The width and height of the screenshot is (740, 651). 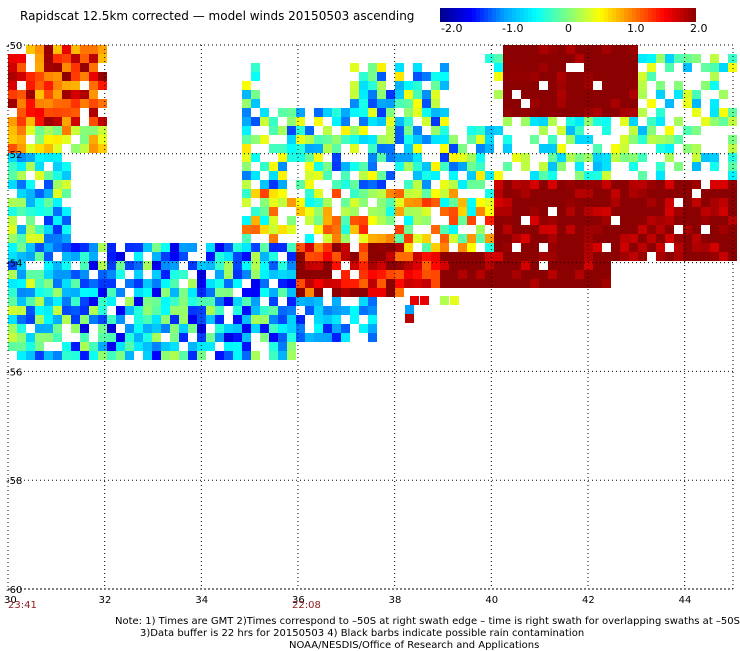 What do you see at coordinates (491, 600) in the screenshot?
I see `lon-tick-label: 40` at bounding box center [491, 600].